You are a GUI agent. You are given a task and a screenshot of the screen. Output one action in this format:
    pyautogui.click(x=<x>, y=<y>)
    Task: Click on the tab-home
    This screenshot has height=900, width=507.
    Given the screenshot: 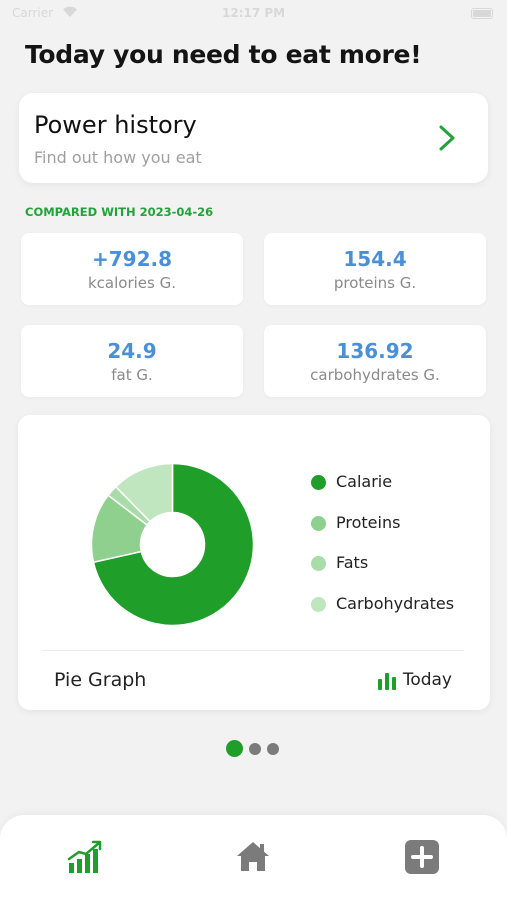 What is the action you would take?
    pyautogui.click(x=255, y=859)
    